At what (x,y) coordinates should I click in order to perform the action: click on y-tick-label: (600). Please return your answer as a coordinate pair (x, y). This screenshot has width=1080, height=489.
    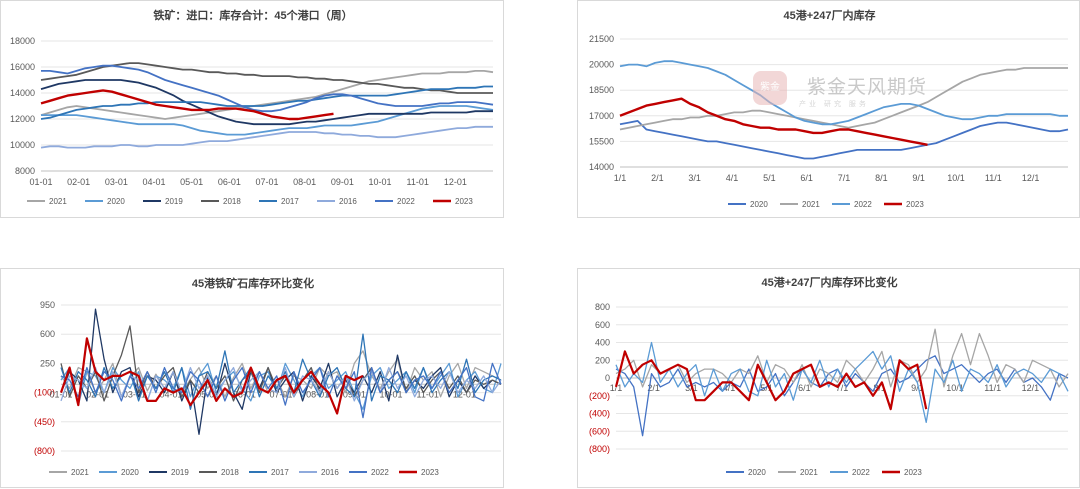
    Looking at the image, I should click on (599, 431).